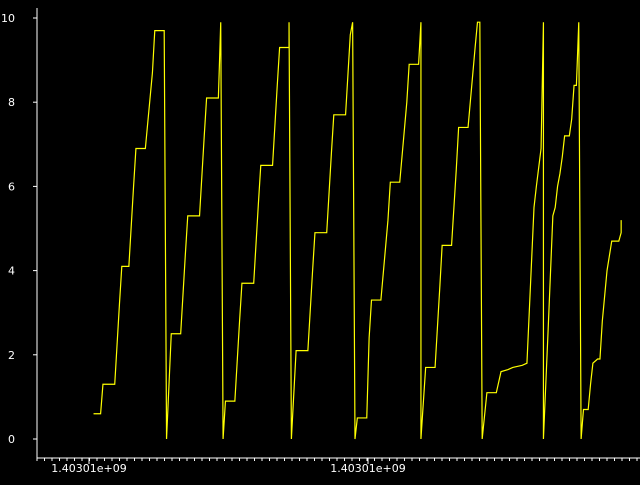 The height and width of the screenshot is (485, 640). I want to click on y-tick-label: 0, so click(11, 439).